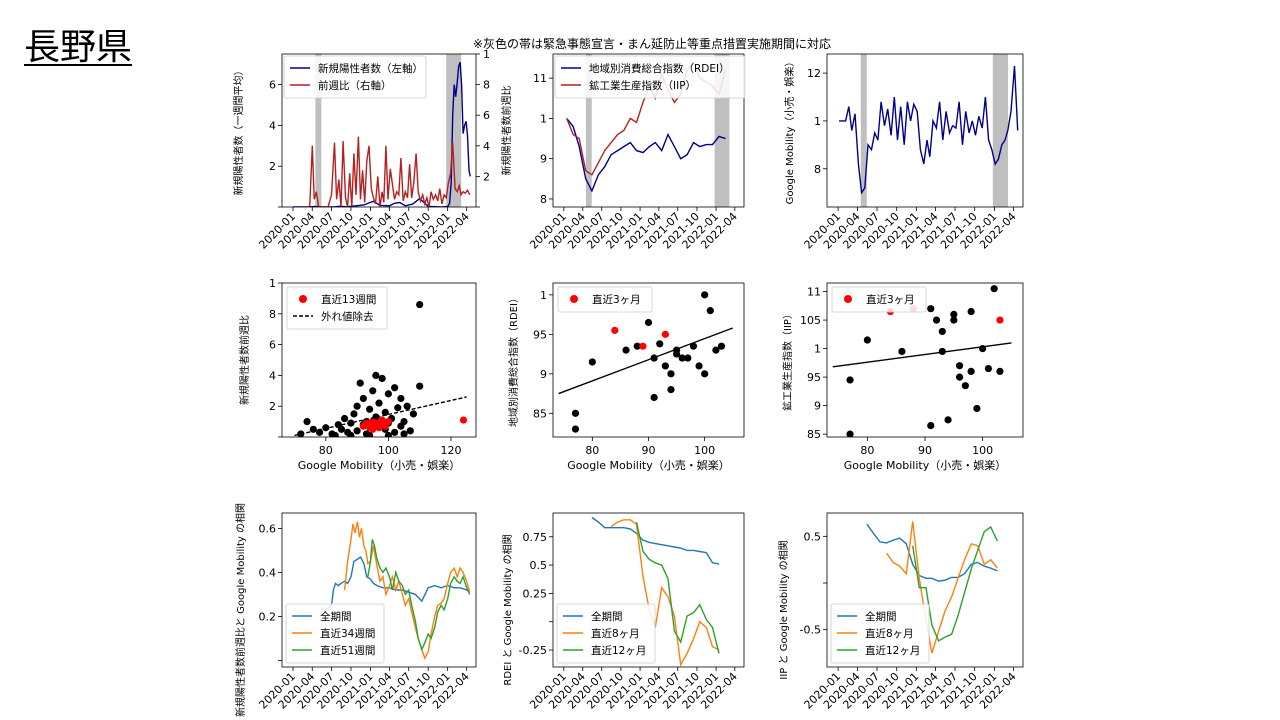 The height and width of the screenshot is (720, 1280). I want to click on scatter_rdei-tick-label: 1, so click(543, 295).